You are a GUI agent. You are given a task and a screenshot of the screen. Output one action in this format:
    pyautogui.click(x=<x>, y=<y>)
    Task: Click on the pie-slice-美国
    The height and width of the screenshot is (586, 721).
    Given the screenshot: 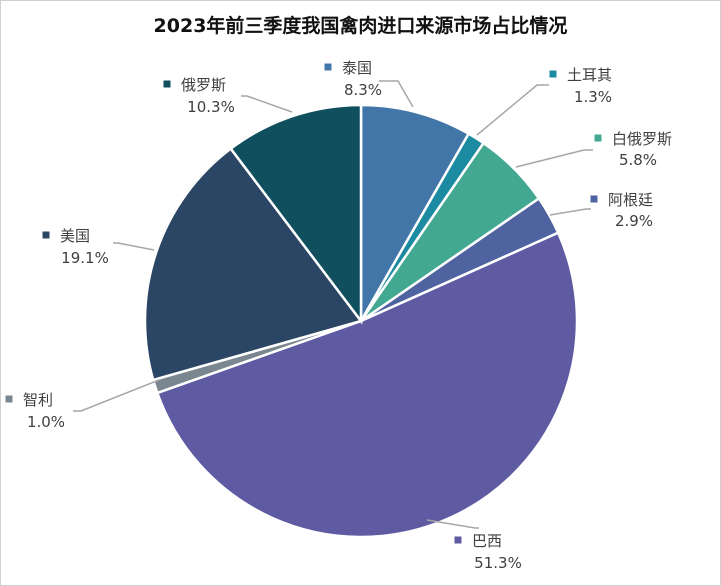 What is the action you would take?
    pyautogui.click(x=253, y=264)
    